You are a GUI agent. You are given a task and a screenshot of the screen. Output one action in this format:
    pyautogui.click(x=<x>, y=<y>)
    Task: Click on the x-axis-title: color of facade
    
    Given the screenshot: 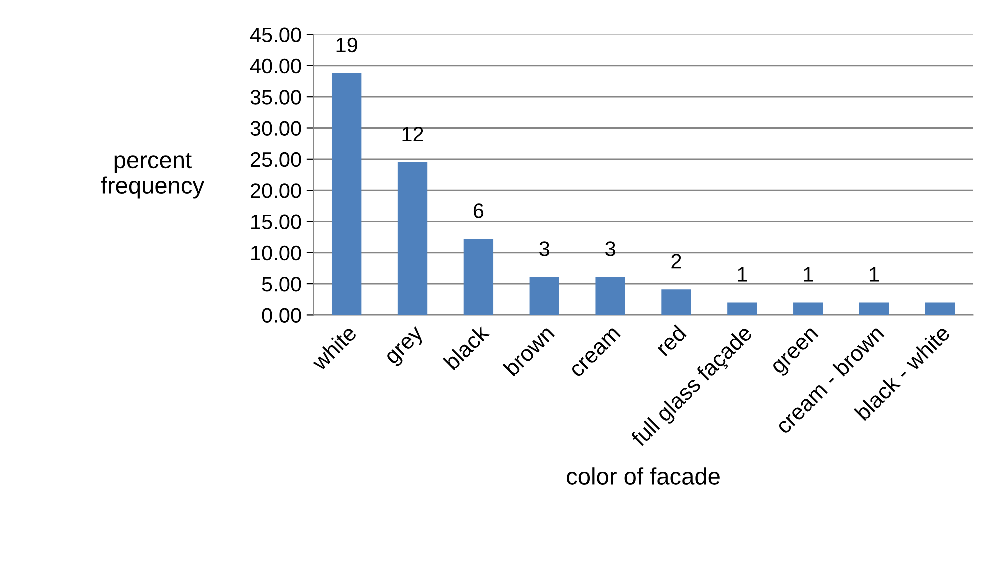 What is the action you would take?
    pyautogui.click(x=643, y=476)
    